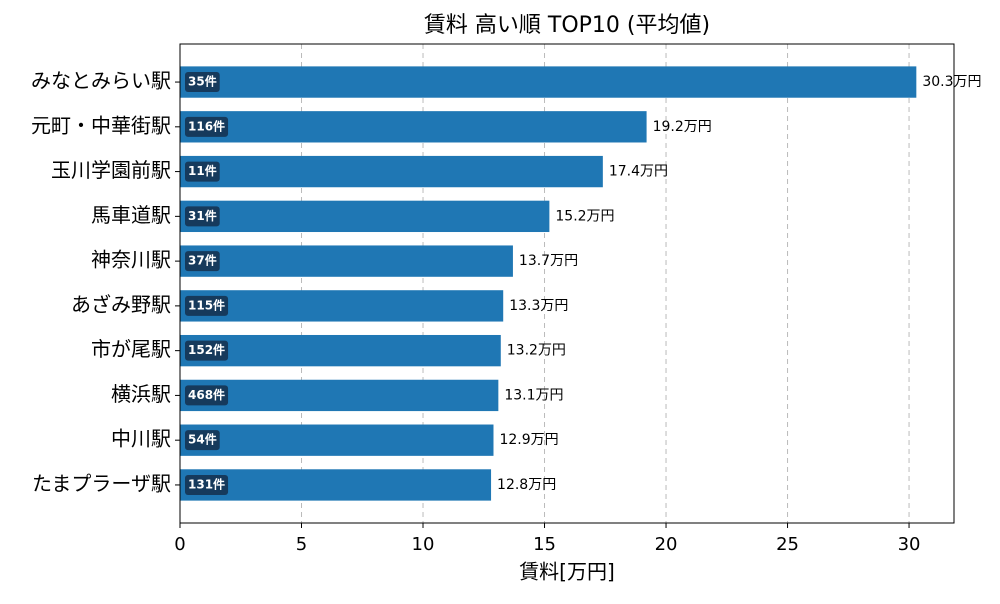  Describe the element at coordinates (548, 261) in the screenshot. I see `value-label: 13.7万円` at that location.